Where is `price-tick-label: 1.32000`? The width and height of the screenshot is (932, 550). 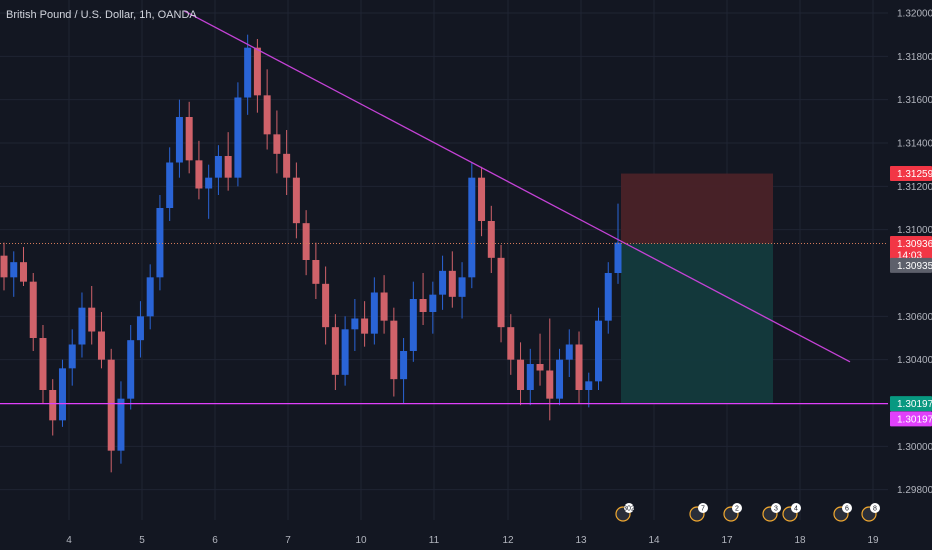
price-tick-label: 1.32000 is located at coordinates (914, 14).